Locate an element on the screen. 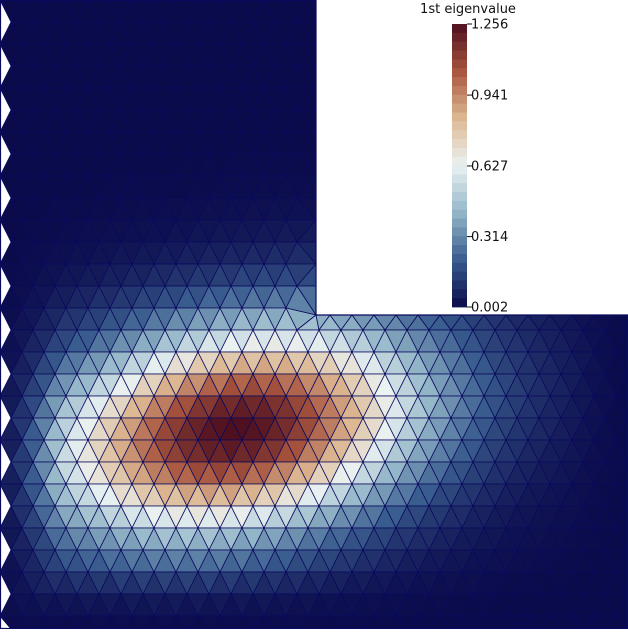 This screenshot has width=628, height=634. colorbar-gradient is located at coordinates (459, 166).